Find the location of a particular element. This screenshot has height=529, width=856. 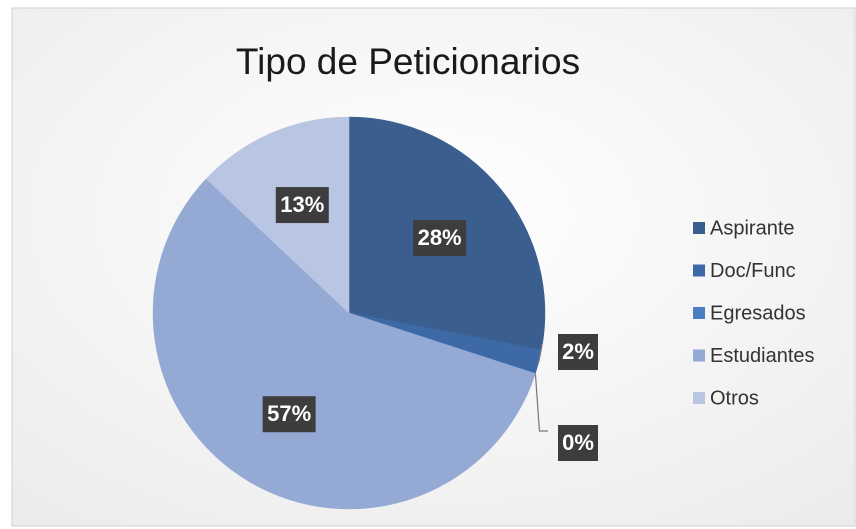

legend-label: Doc/Func is located at coordinates (753, 271).